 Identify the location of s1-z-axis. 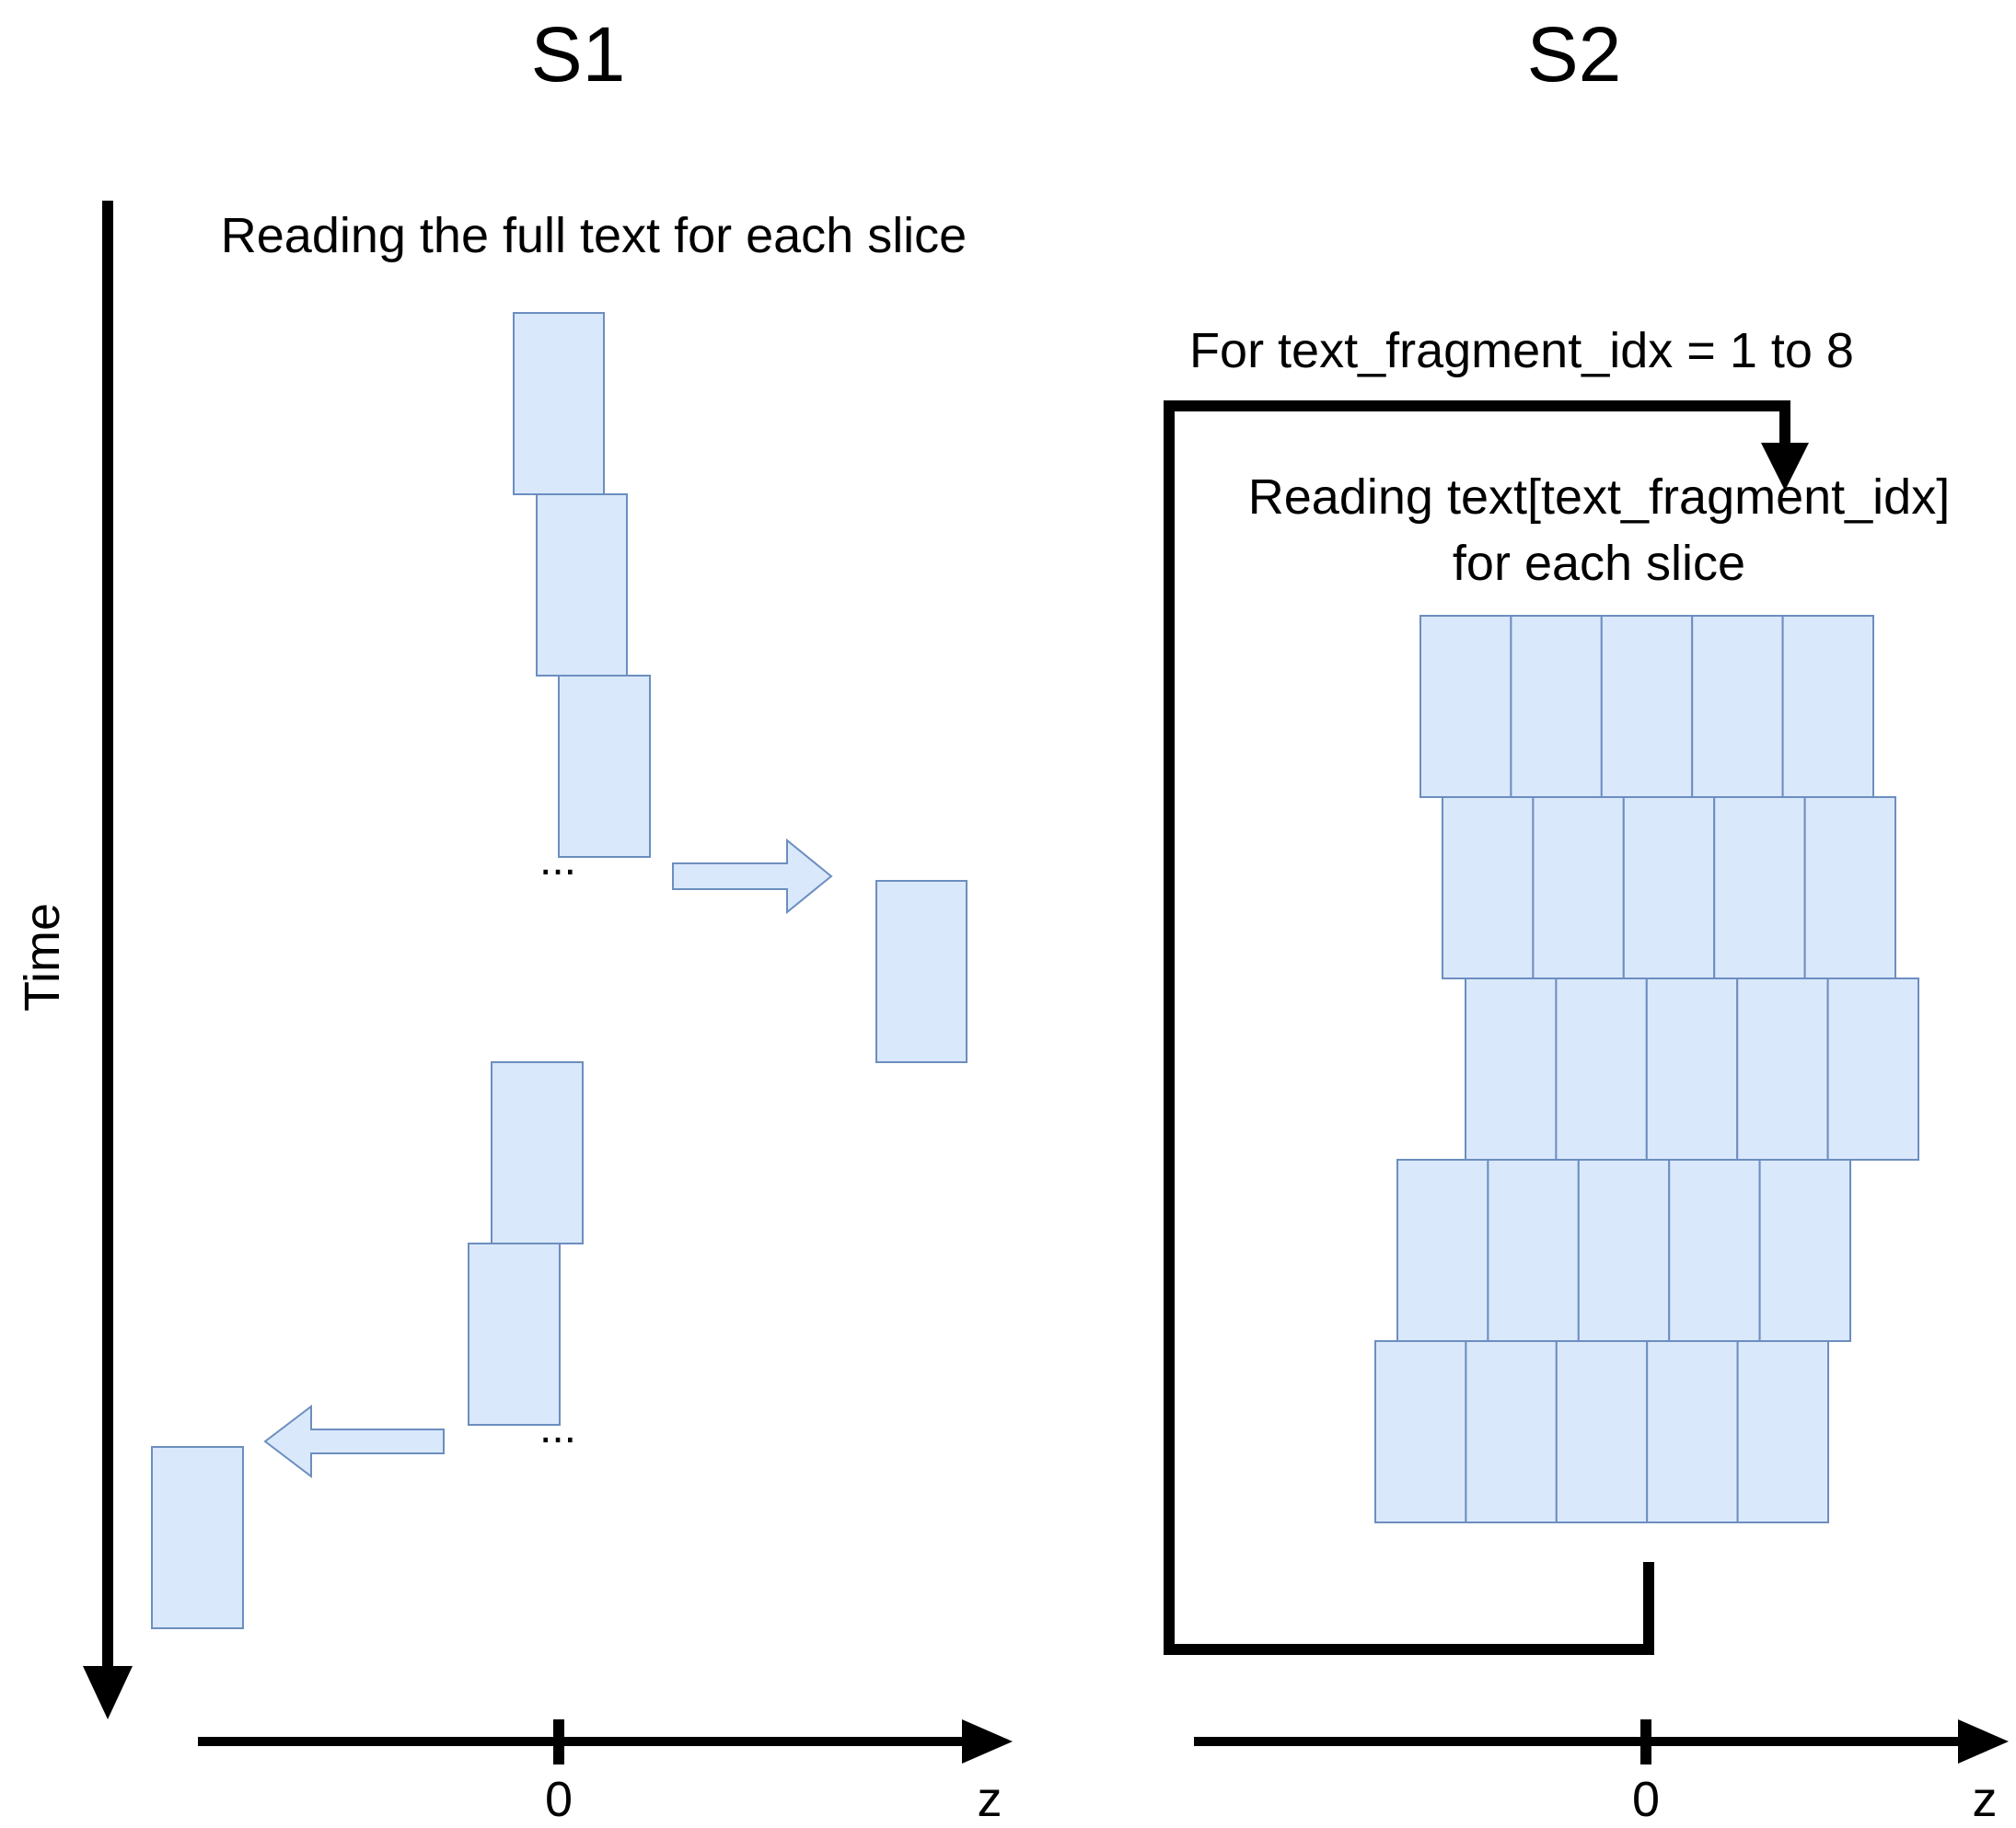
(605, 1741).